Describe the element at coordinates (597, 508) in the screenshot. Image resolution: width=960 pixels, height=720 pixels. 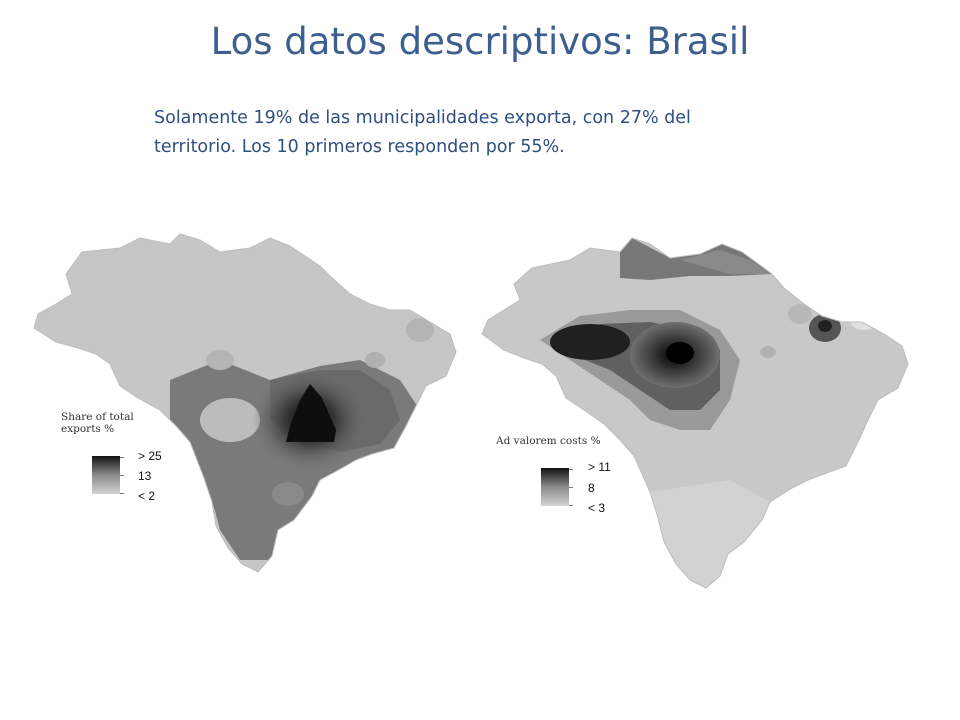
I see `costs-legend-label-low: < 3` at that location.